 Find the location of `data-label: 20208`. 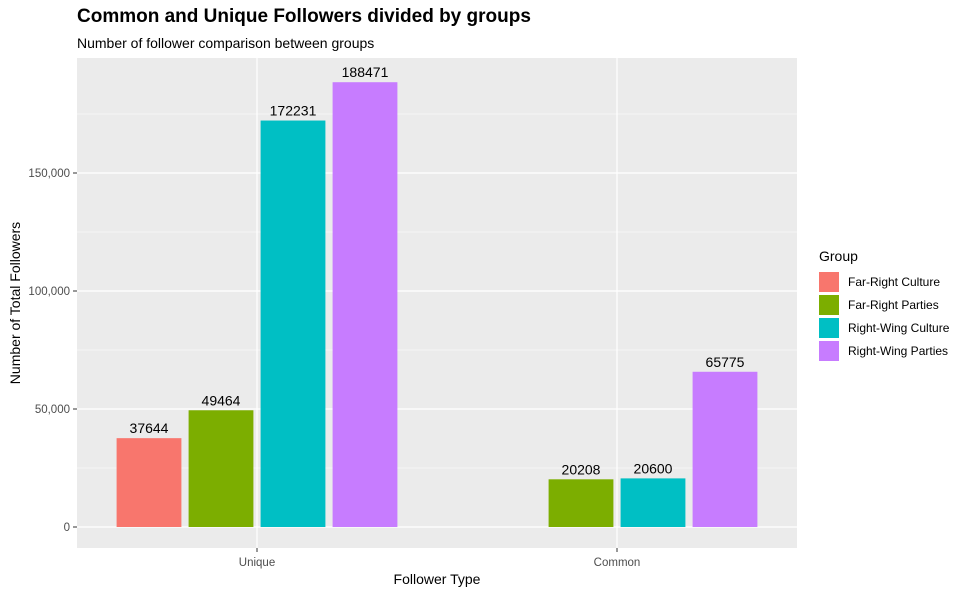

data-label: 20208 is located at coordinates (581, 469).